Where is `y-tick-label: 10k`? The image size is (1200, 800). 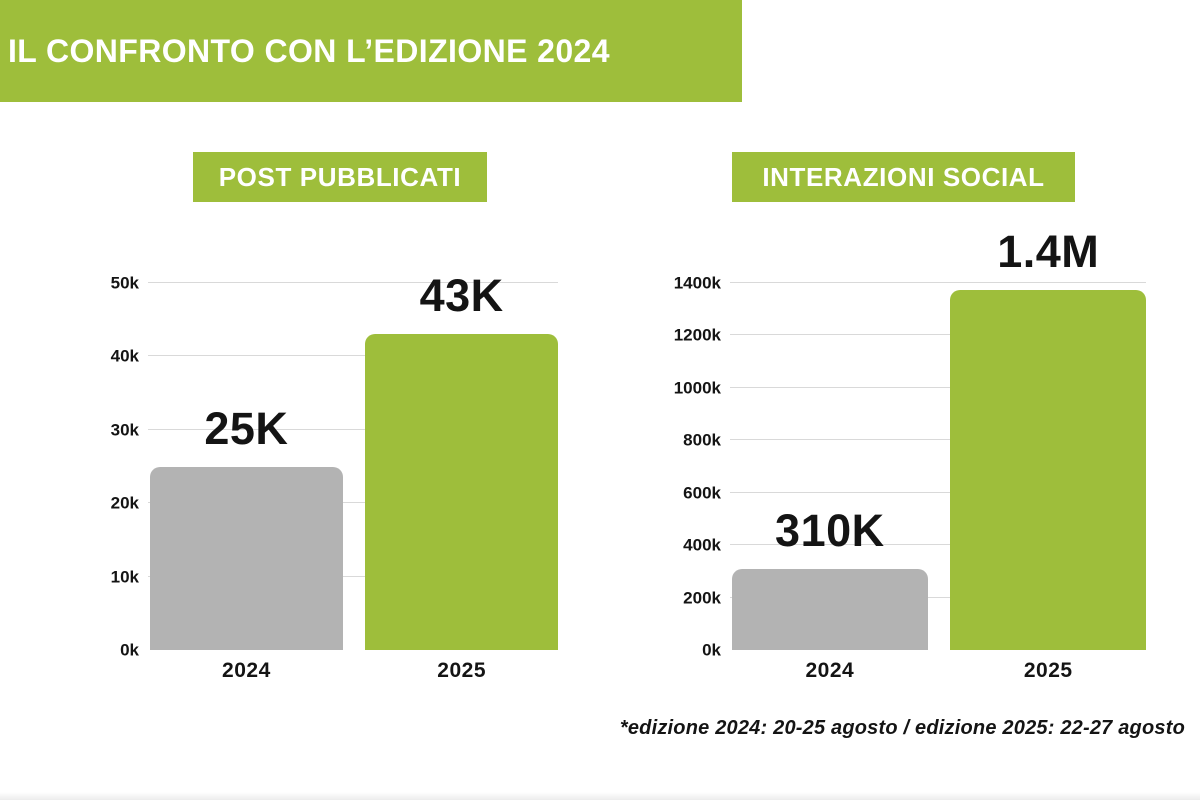 y-tick-label: 10k is located at coordinates (124, 577).